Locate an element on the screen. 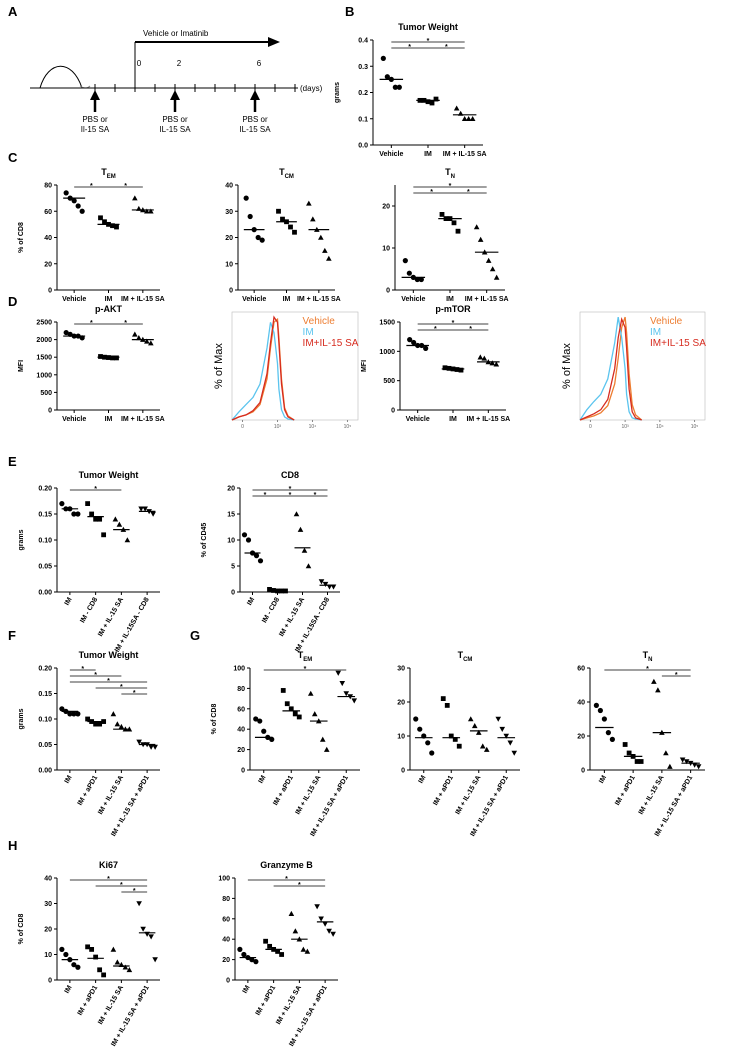 This screenshot has width=743, height=1050. y-tick-label: 30 is located at coordinates (401, 669).